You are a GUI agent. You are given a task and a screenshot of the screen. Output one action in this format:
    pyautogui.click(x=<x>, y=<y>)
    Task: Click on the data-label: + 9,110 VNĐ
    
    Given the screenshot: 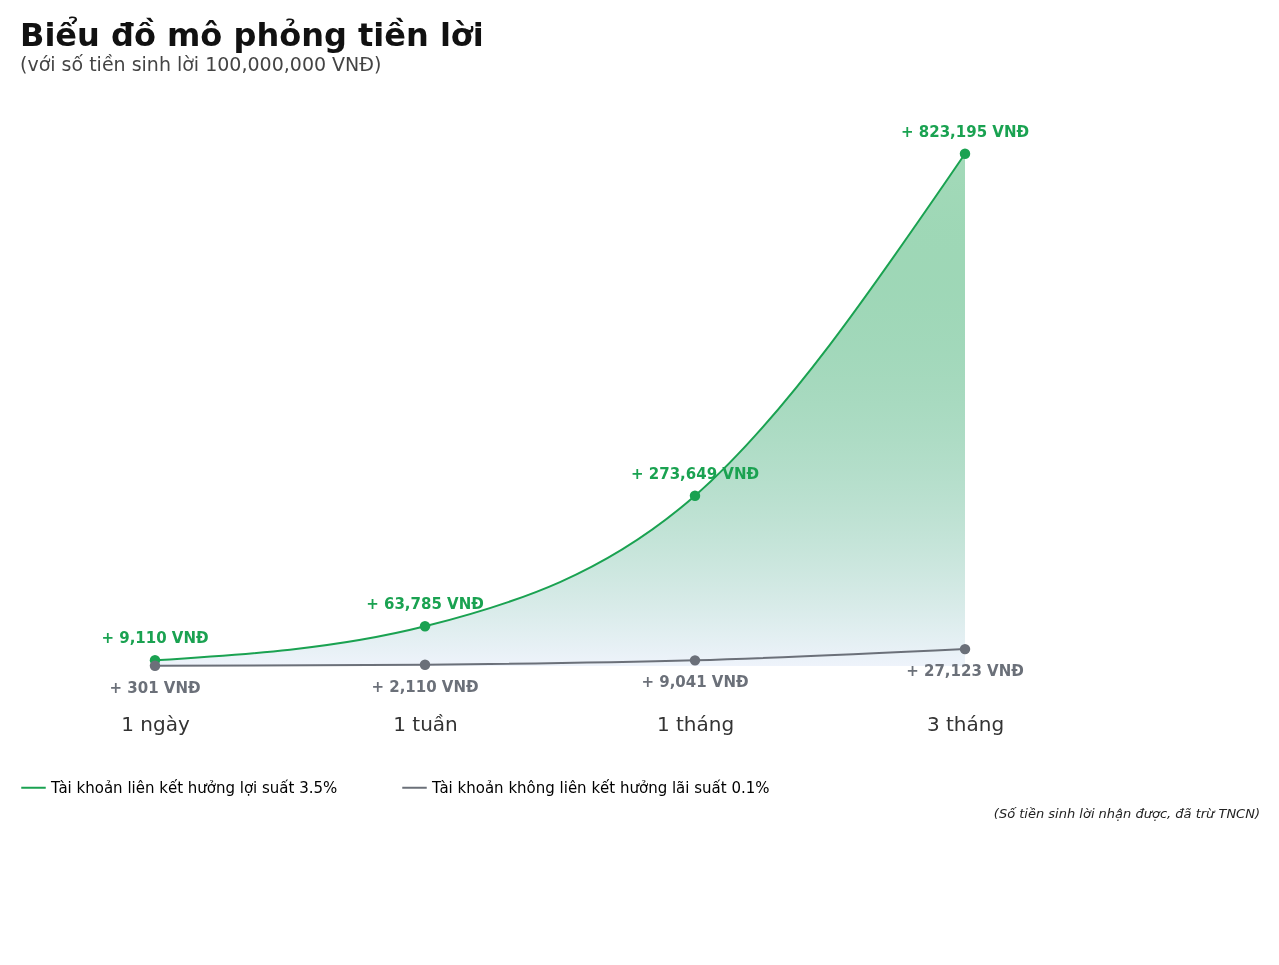 What is the action you would take?
    pyautogui.click(x=155, y=638)
    